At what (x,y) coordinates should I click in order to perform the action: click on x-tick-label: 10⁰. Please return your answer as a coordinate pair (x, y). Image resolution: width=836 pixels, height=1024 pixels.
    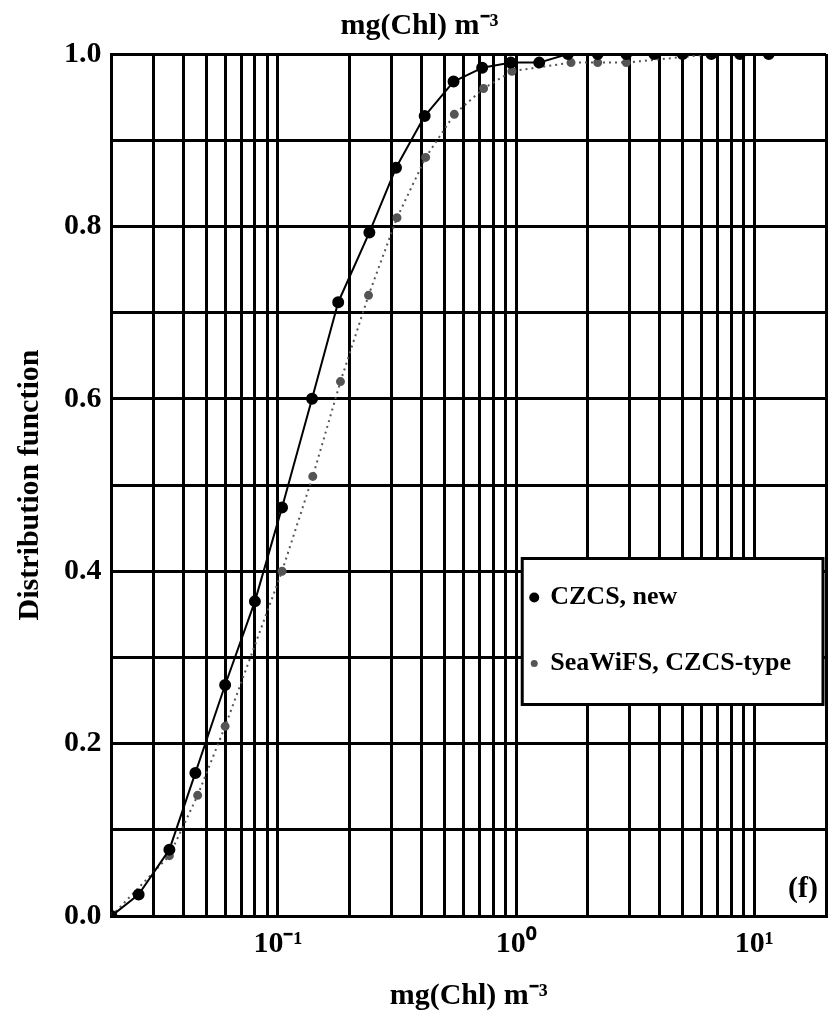
    Looking at the image, I should click on (516, 941).